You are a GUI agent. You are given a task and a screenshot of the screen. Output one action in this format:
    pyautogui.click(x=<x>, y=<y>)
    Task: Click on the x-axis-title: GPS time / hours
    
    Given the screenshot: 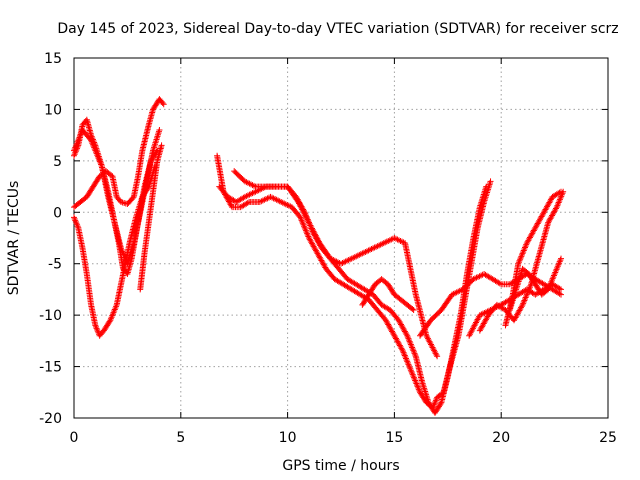 What is the action you would take?
    pyautogui.click(x=340, y=466)
    